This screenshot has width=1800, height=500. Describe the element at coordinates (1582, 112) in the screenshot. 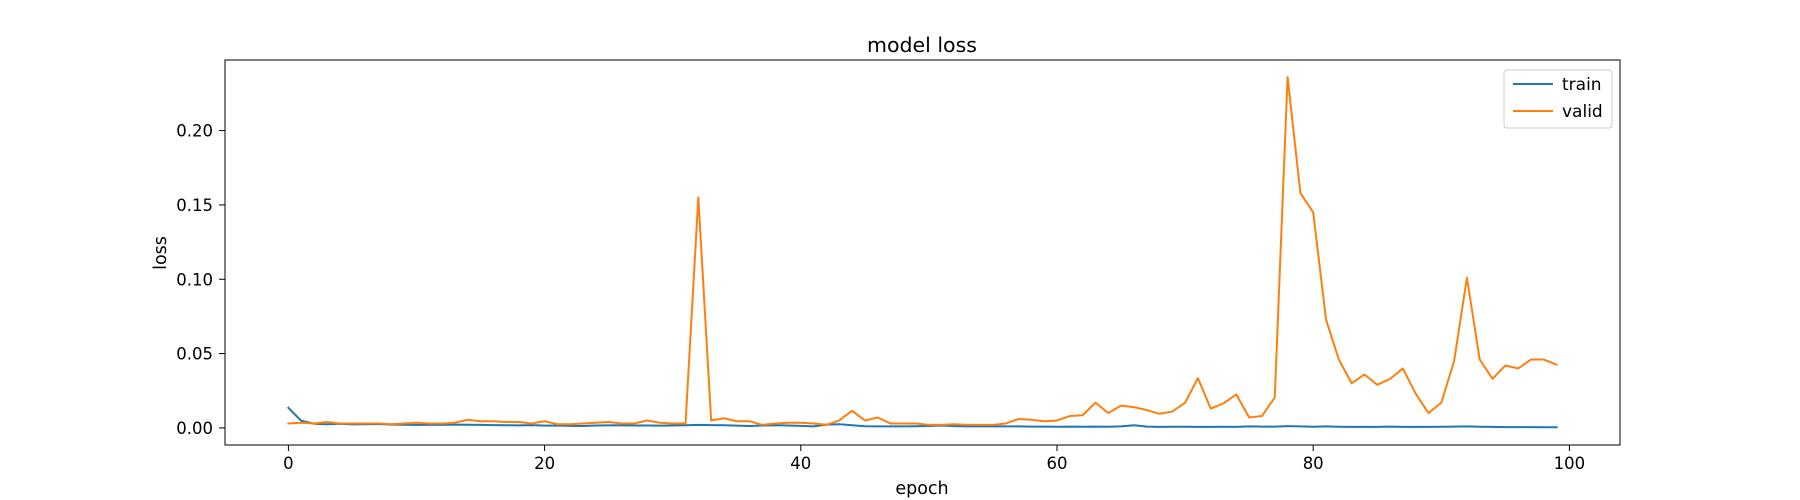

I see `legend-label-valid: valid` at that location.